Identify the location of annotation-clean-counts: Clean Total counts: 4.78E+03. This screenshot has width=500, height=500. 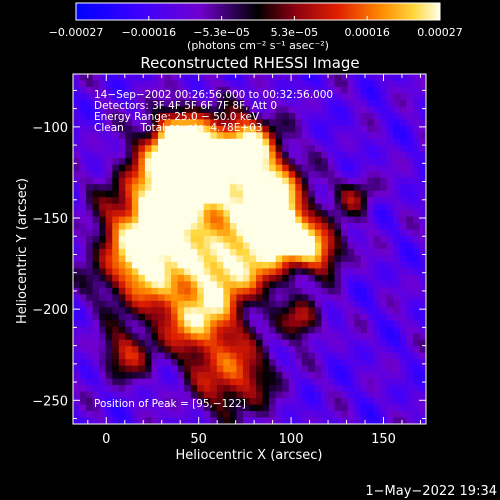
(178, 128).